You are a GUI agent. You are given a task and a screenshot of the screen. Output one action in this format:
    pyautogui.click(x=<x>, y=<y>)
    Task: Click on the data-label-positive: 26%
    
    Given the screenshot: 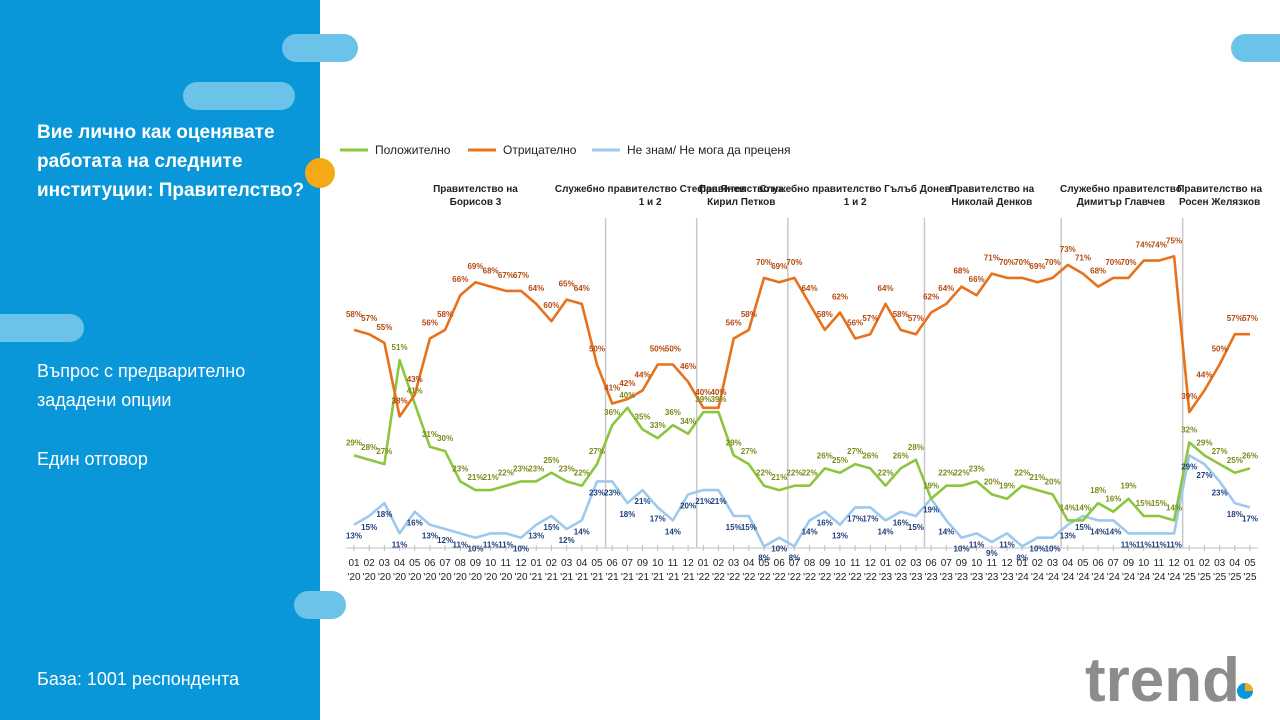 What is the action you would take?
    pyautogui.click(x=1250, y=455)
    